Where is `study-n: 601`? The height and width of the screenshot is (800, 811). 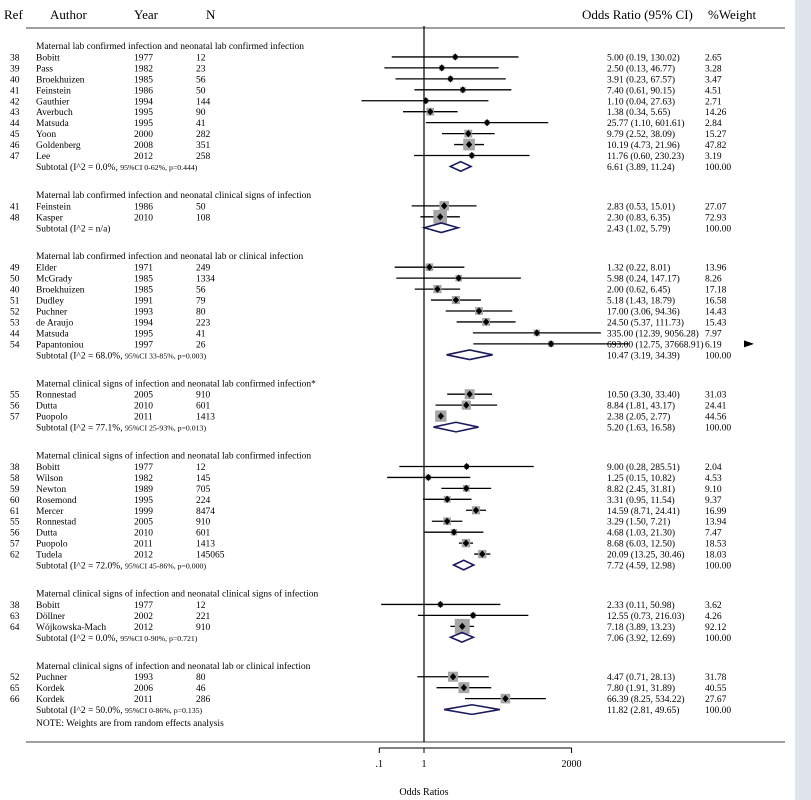 study-n: 601 is located at coordinates (203, 534).